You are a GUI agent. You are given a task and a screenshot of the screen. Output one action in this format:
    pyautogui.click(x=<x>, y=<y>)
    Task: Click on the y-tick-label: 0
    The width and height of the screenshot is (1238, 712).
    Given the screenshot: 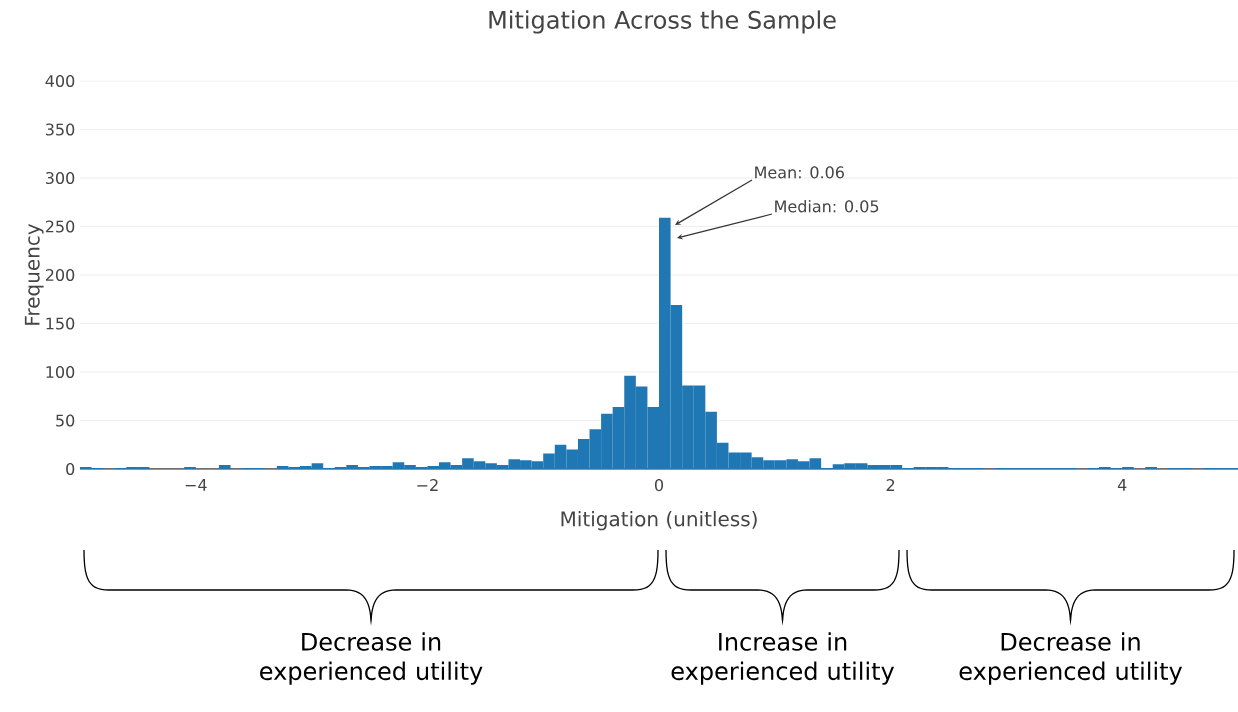 What is the action you would take?
    pyautogui.click(x=70, y=469)
    